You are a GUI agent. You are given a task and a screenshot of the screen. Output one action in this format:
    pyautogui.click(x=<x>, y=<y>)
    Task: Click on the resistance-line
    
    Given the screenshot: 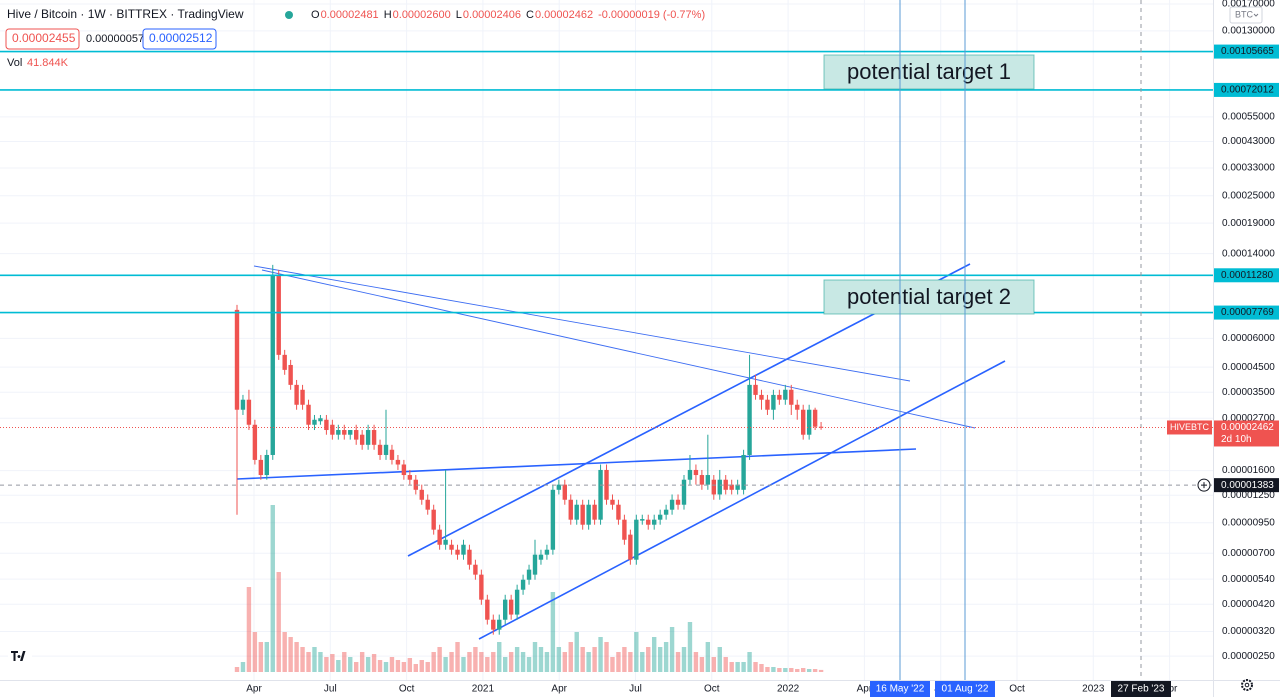 What is the action you would take?
    pyautogui.click(x=582, y=323)
    